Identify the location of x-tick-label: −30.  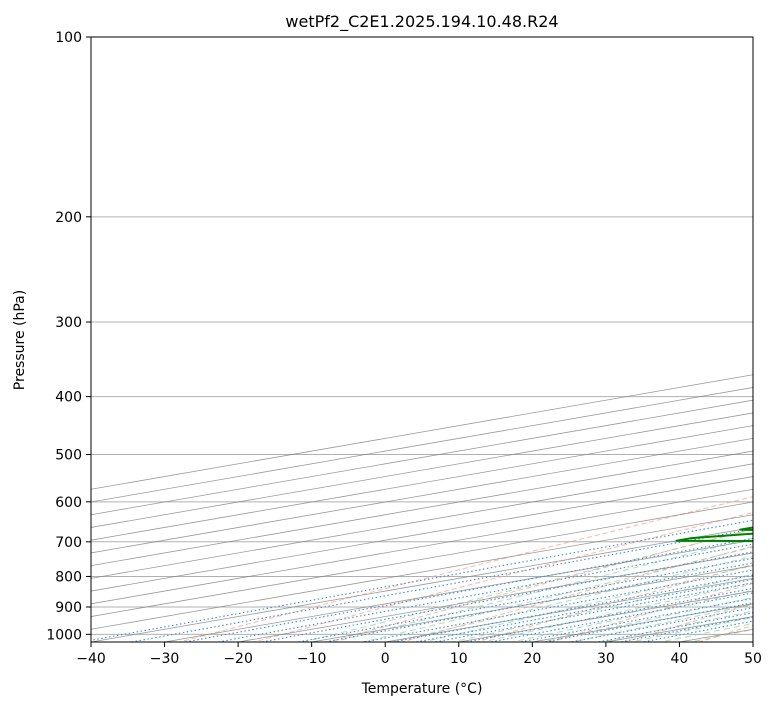
(165, 659).